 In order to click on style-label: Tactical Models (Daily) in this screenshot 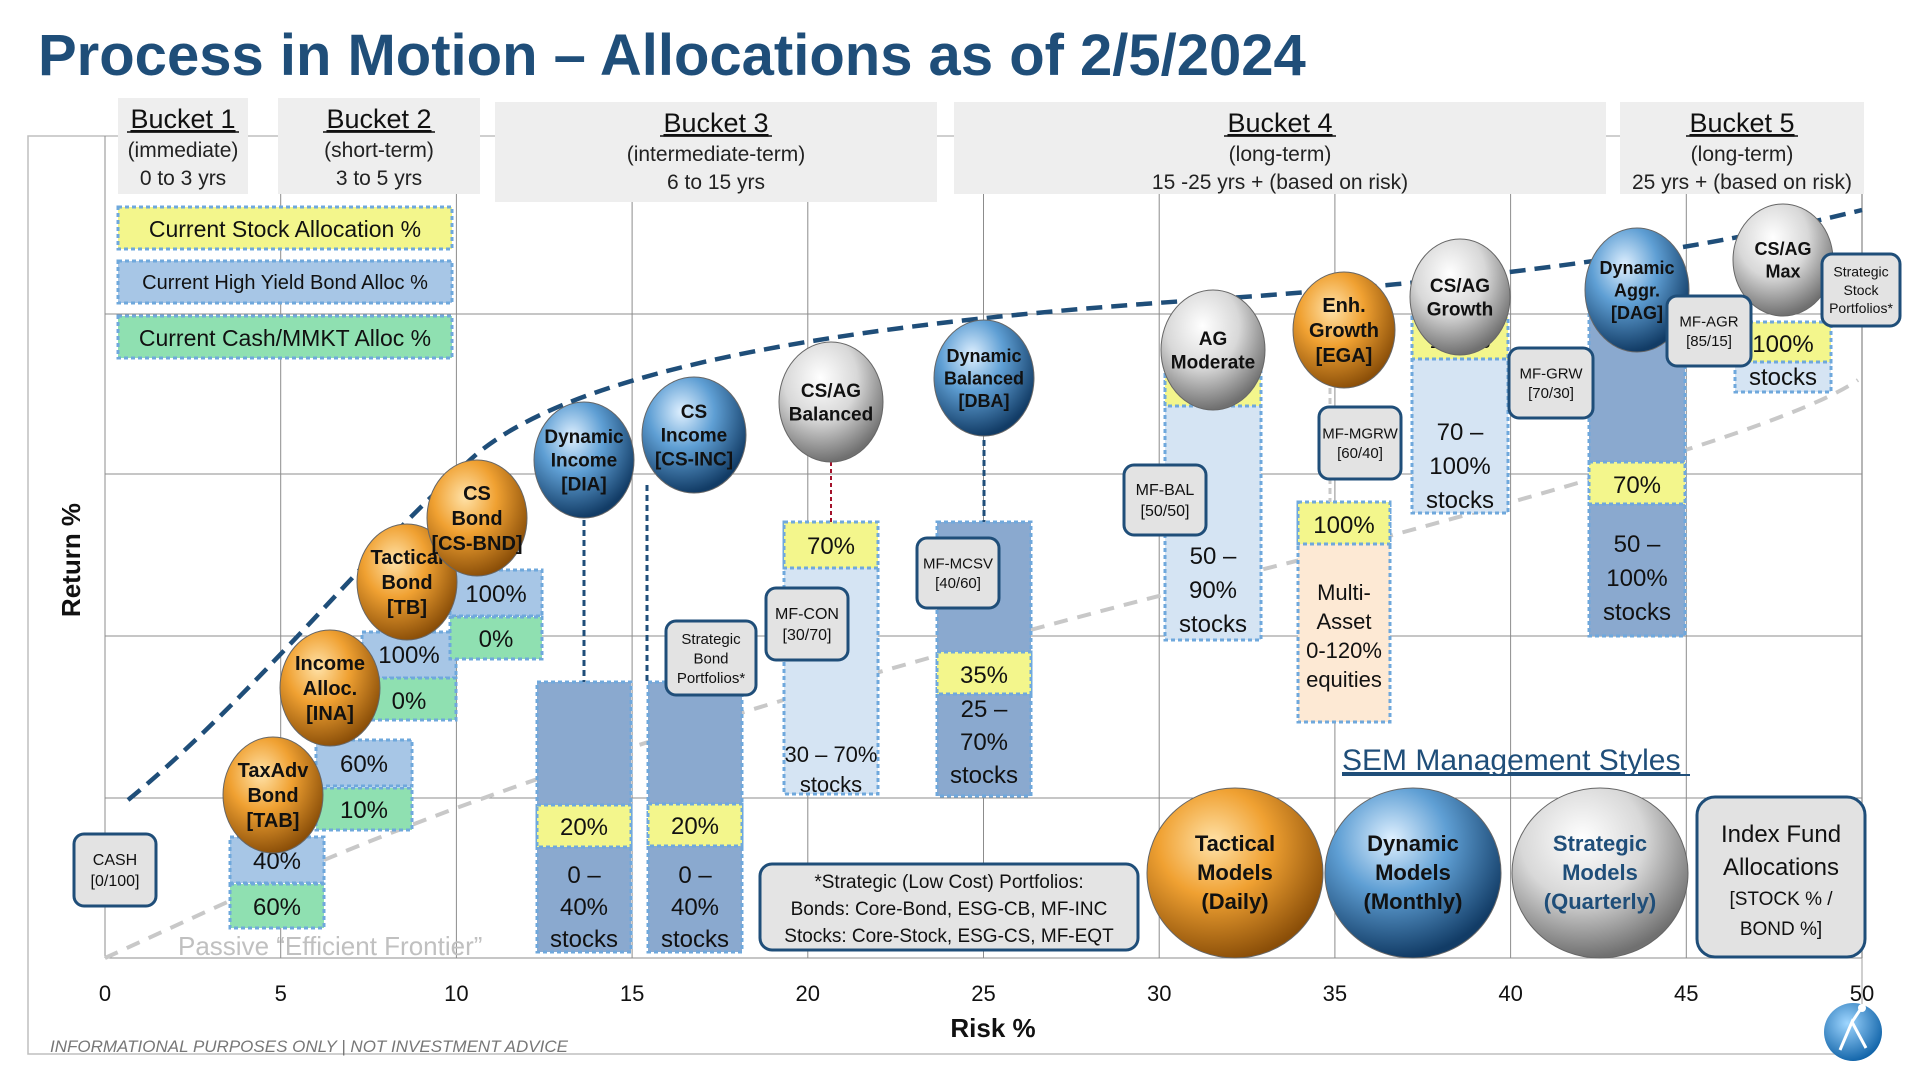, I will do `click(1235, 872)`.